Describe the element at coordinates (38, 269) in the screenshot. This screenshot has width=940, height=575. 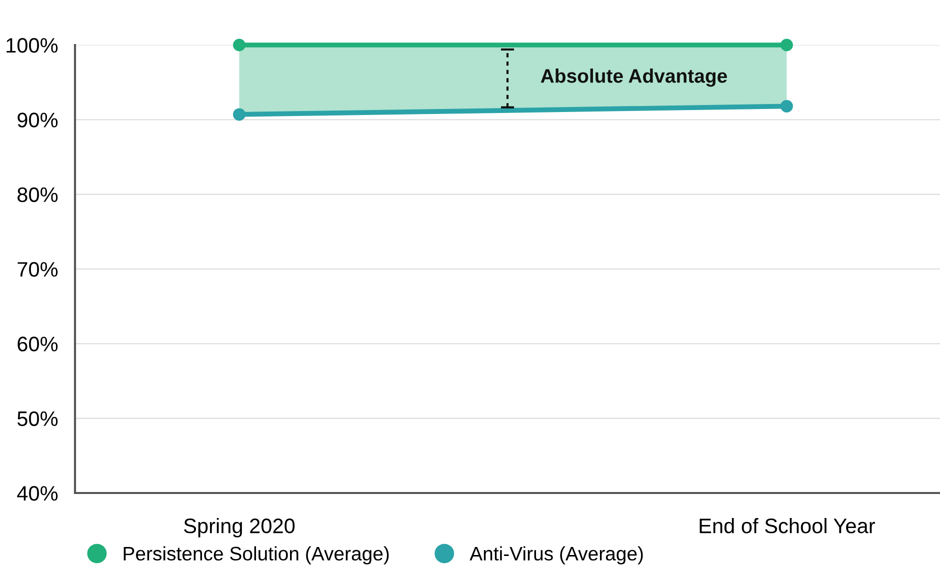
I see `y-tick-label: 70%` at that location.